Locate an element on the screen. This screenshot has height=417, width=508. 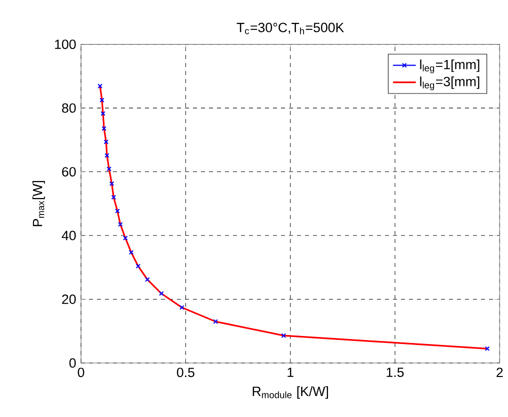
y-tick-label: 20 is located at coordinates (69, 299).